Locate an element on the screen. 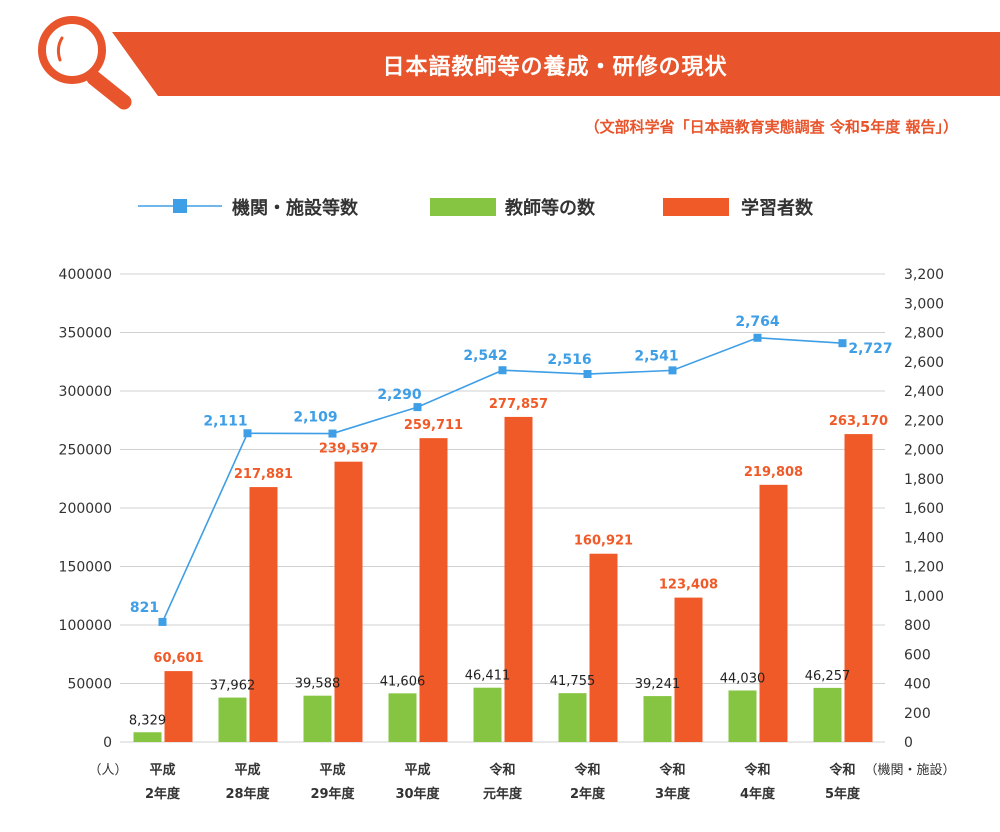 The image size is (1000, 832). institutions-data-label: 2,109 is located at coordinates (315, 418).